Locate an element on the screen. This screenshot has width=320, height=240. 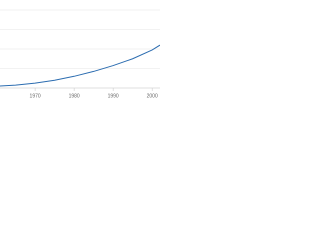
x-tick-label: 2000 is located at coordinates (152, 96).